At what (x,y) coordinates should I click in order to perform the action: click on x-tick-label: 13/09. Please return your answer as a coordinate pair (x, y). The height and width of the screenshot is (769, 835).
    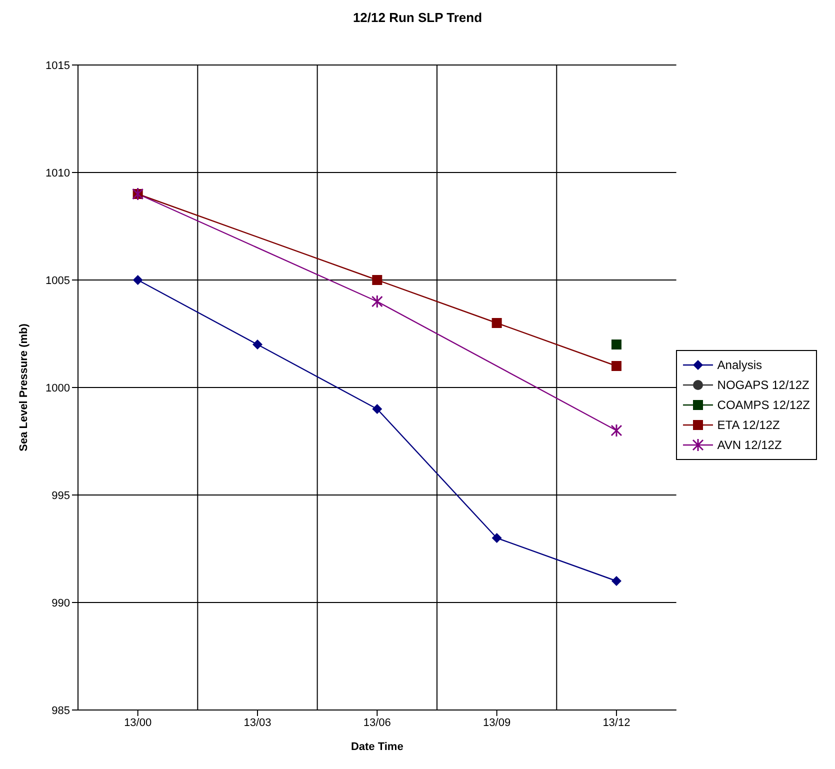
    Looking at the image, I should click on (497, 722).